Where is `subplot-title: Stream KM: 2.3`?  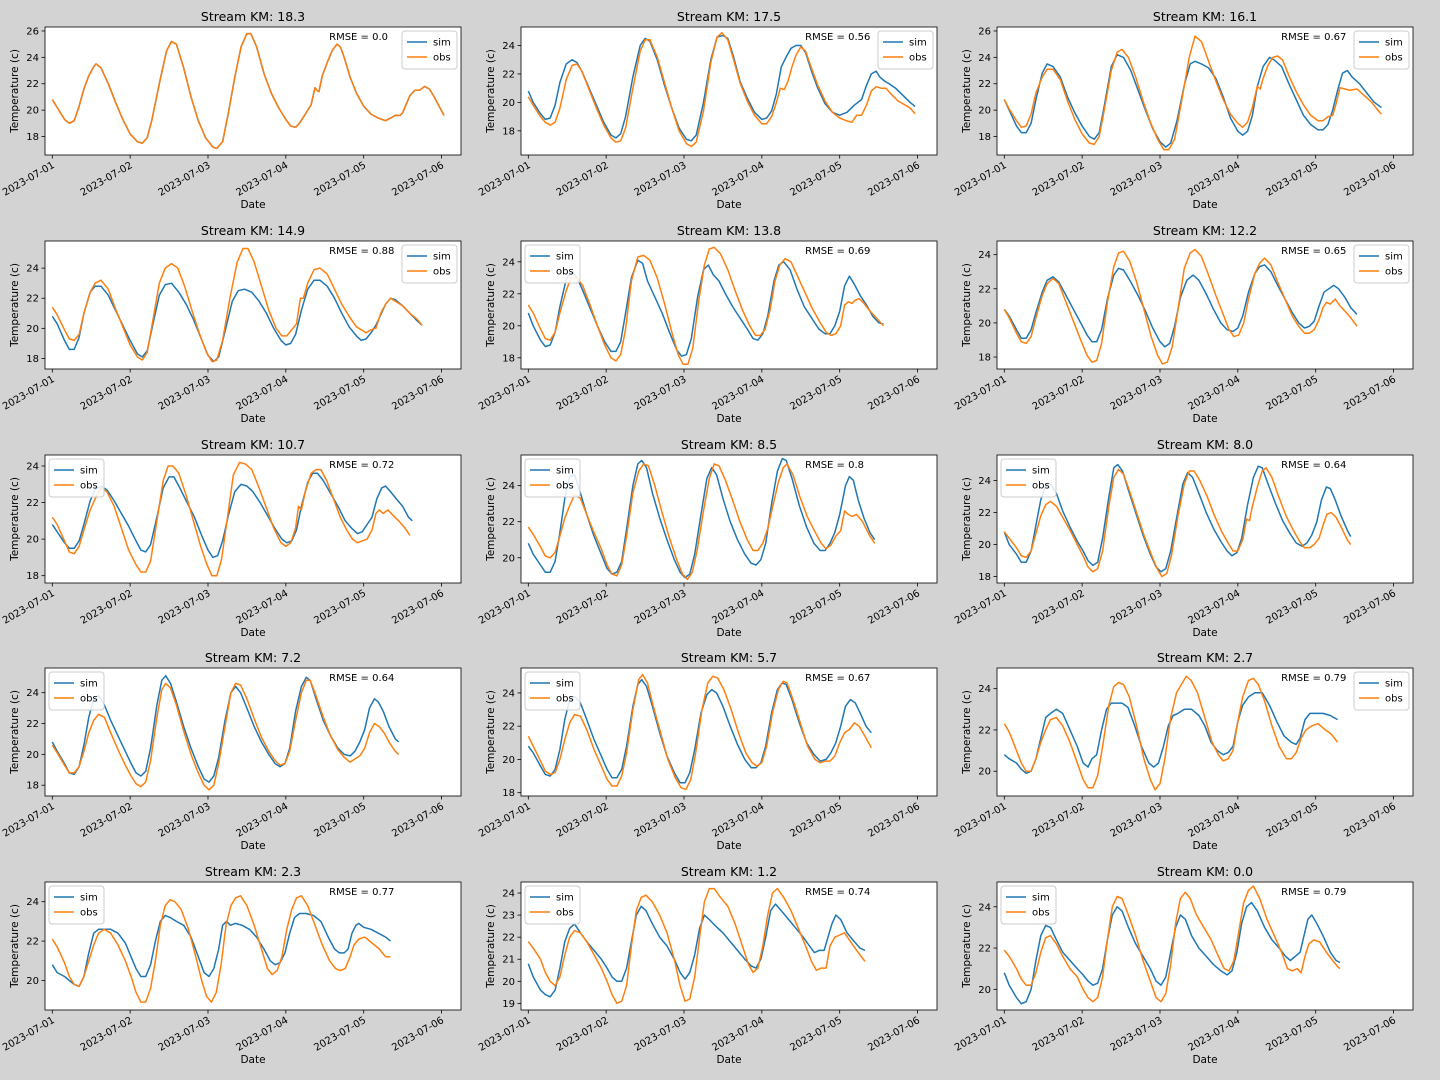 subplot-title: Stream KM: 2.3 is located at coordinates (253, 871).